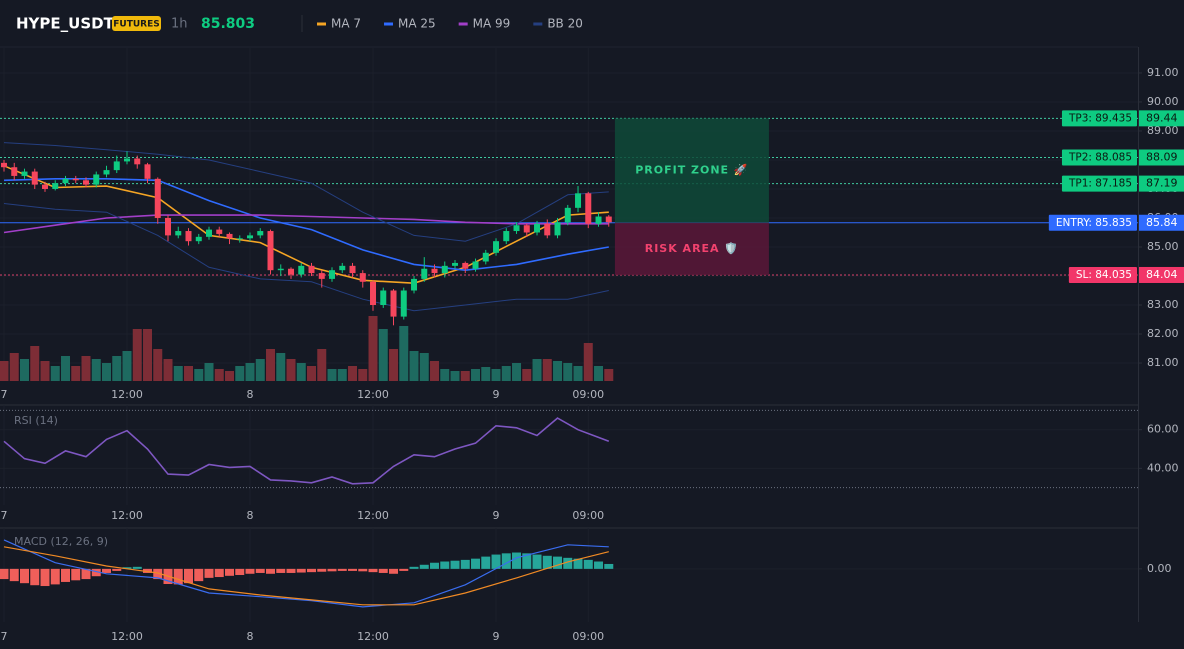 This screenshot has width=1184, height=649. What do you see at coordinates (1163, 101) in the screenshot?
I see `y-tick-label: 90.00` at bounding box center [1163, 101].